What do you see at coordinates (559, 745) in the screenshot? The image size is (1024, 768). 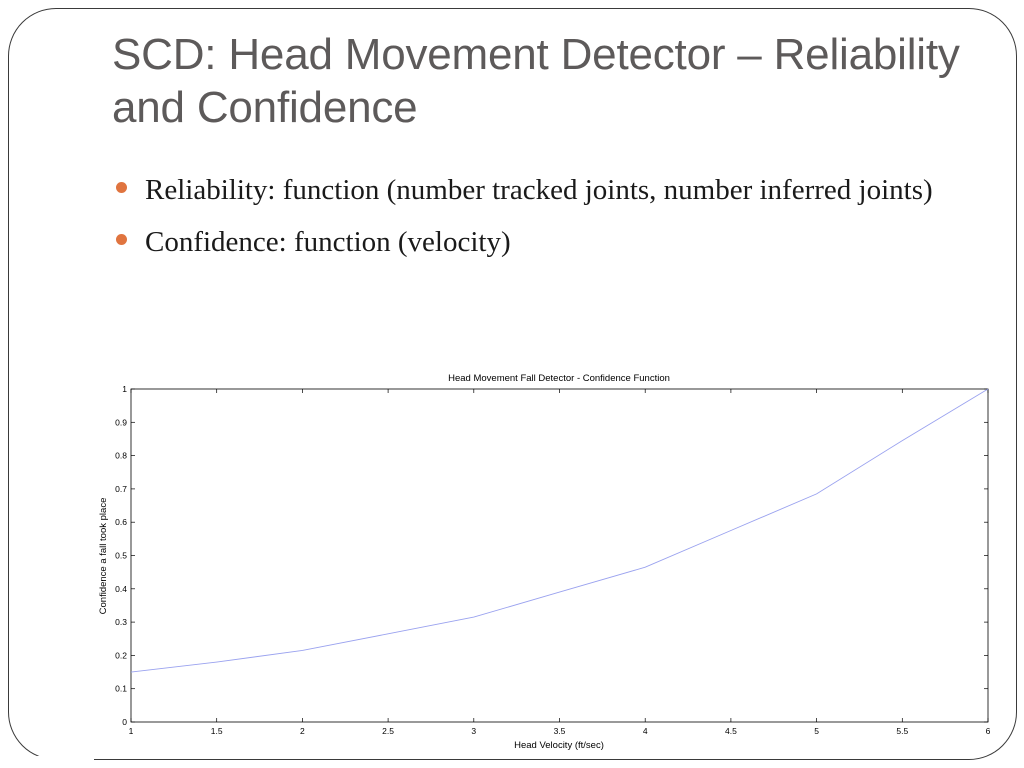 I see `x-axis-label: Head Velocity (ft/sec)` at bounding box center [559, 745].